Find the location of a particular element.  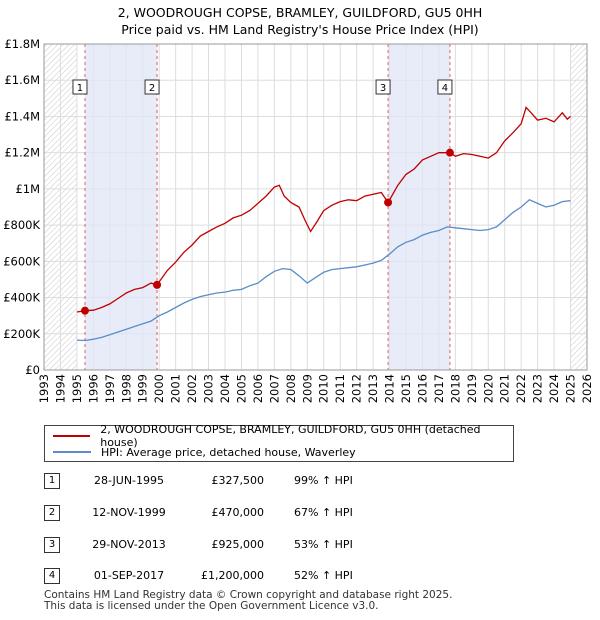

x-tick-label: 2024 is located at coordinates (554, 388).